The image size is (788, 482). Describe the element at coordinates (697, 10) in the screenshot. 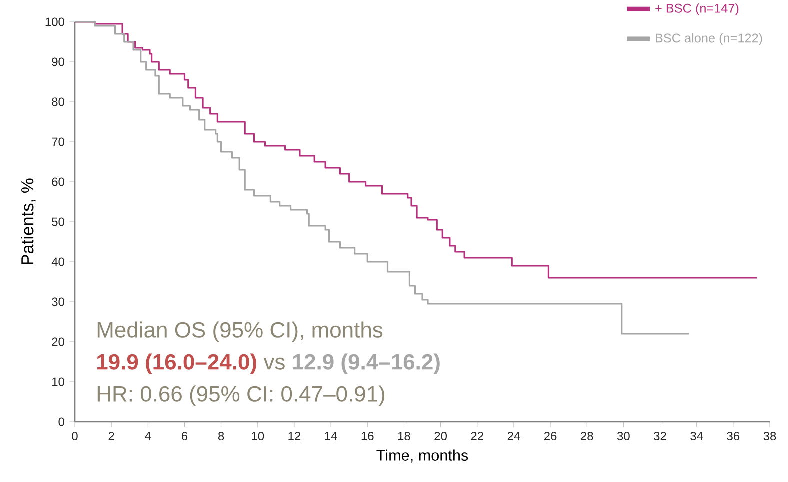

I see `legend-label: + BSC (n=147)` at that location.